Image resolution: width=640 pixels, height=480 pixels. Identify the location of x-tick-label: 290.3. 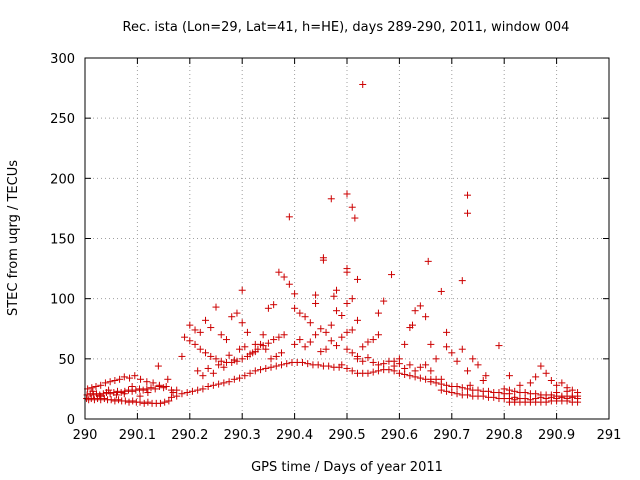
(242, 435).